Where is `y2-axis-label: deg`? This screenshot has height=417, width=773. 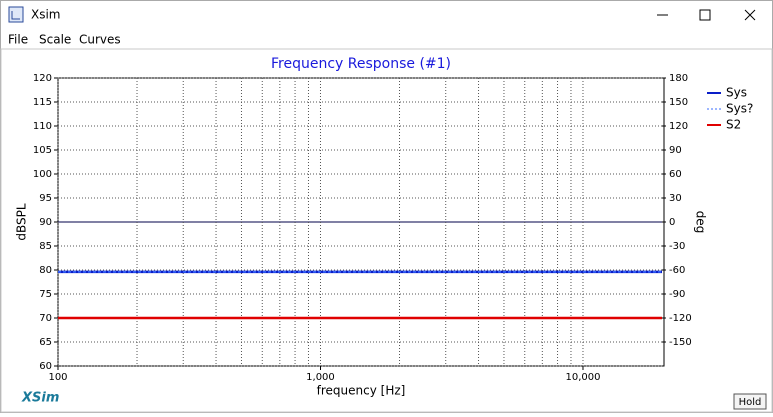
y2-axis-label: deg is located at coordinates (701, 222).